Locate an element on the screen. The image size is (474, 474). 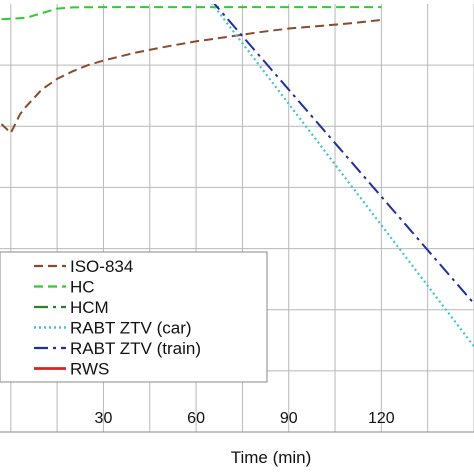
legend-label: ISO-834 is located at coordinates (101, 266).